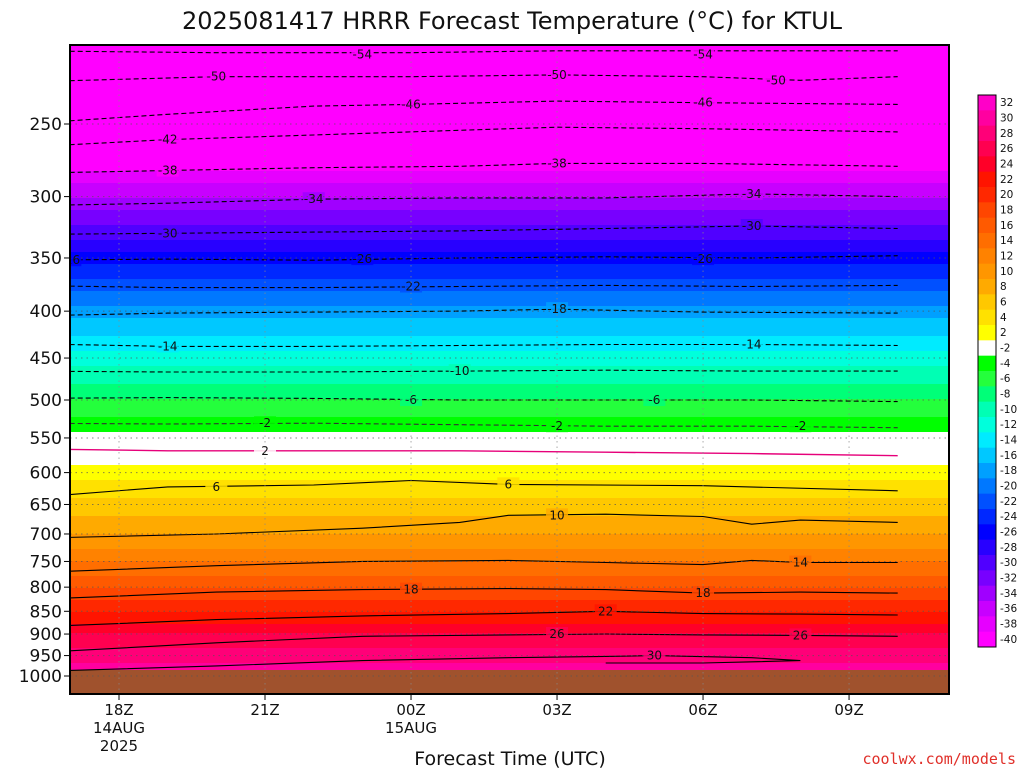 Image resolution: width=1024 pixels, height=768 pixels. What do you see at coordinates (1006, 195) in the screenshot?
I see `colorbar-label: 20` at bounding box center [1006, 195].